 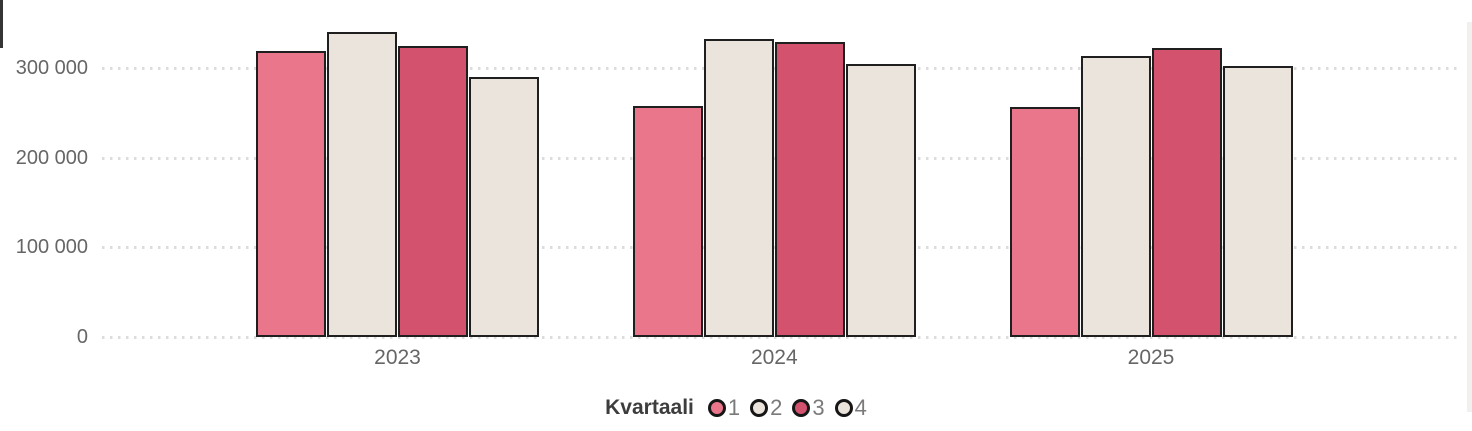 I want to click on bar-2025-q3, so click(x=1187, y=192).